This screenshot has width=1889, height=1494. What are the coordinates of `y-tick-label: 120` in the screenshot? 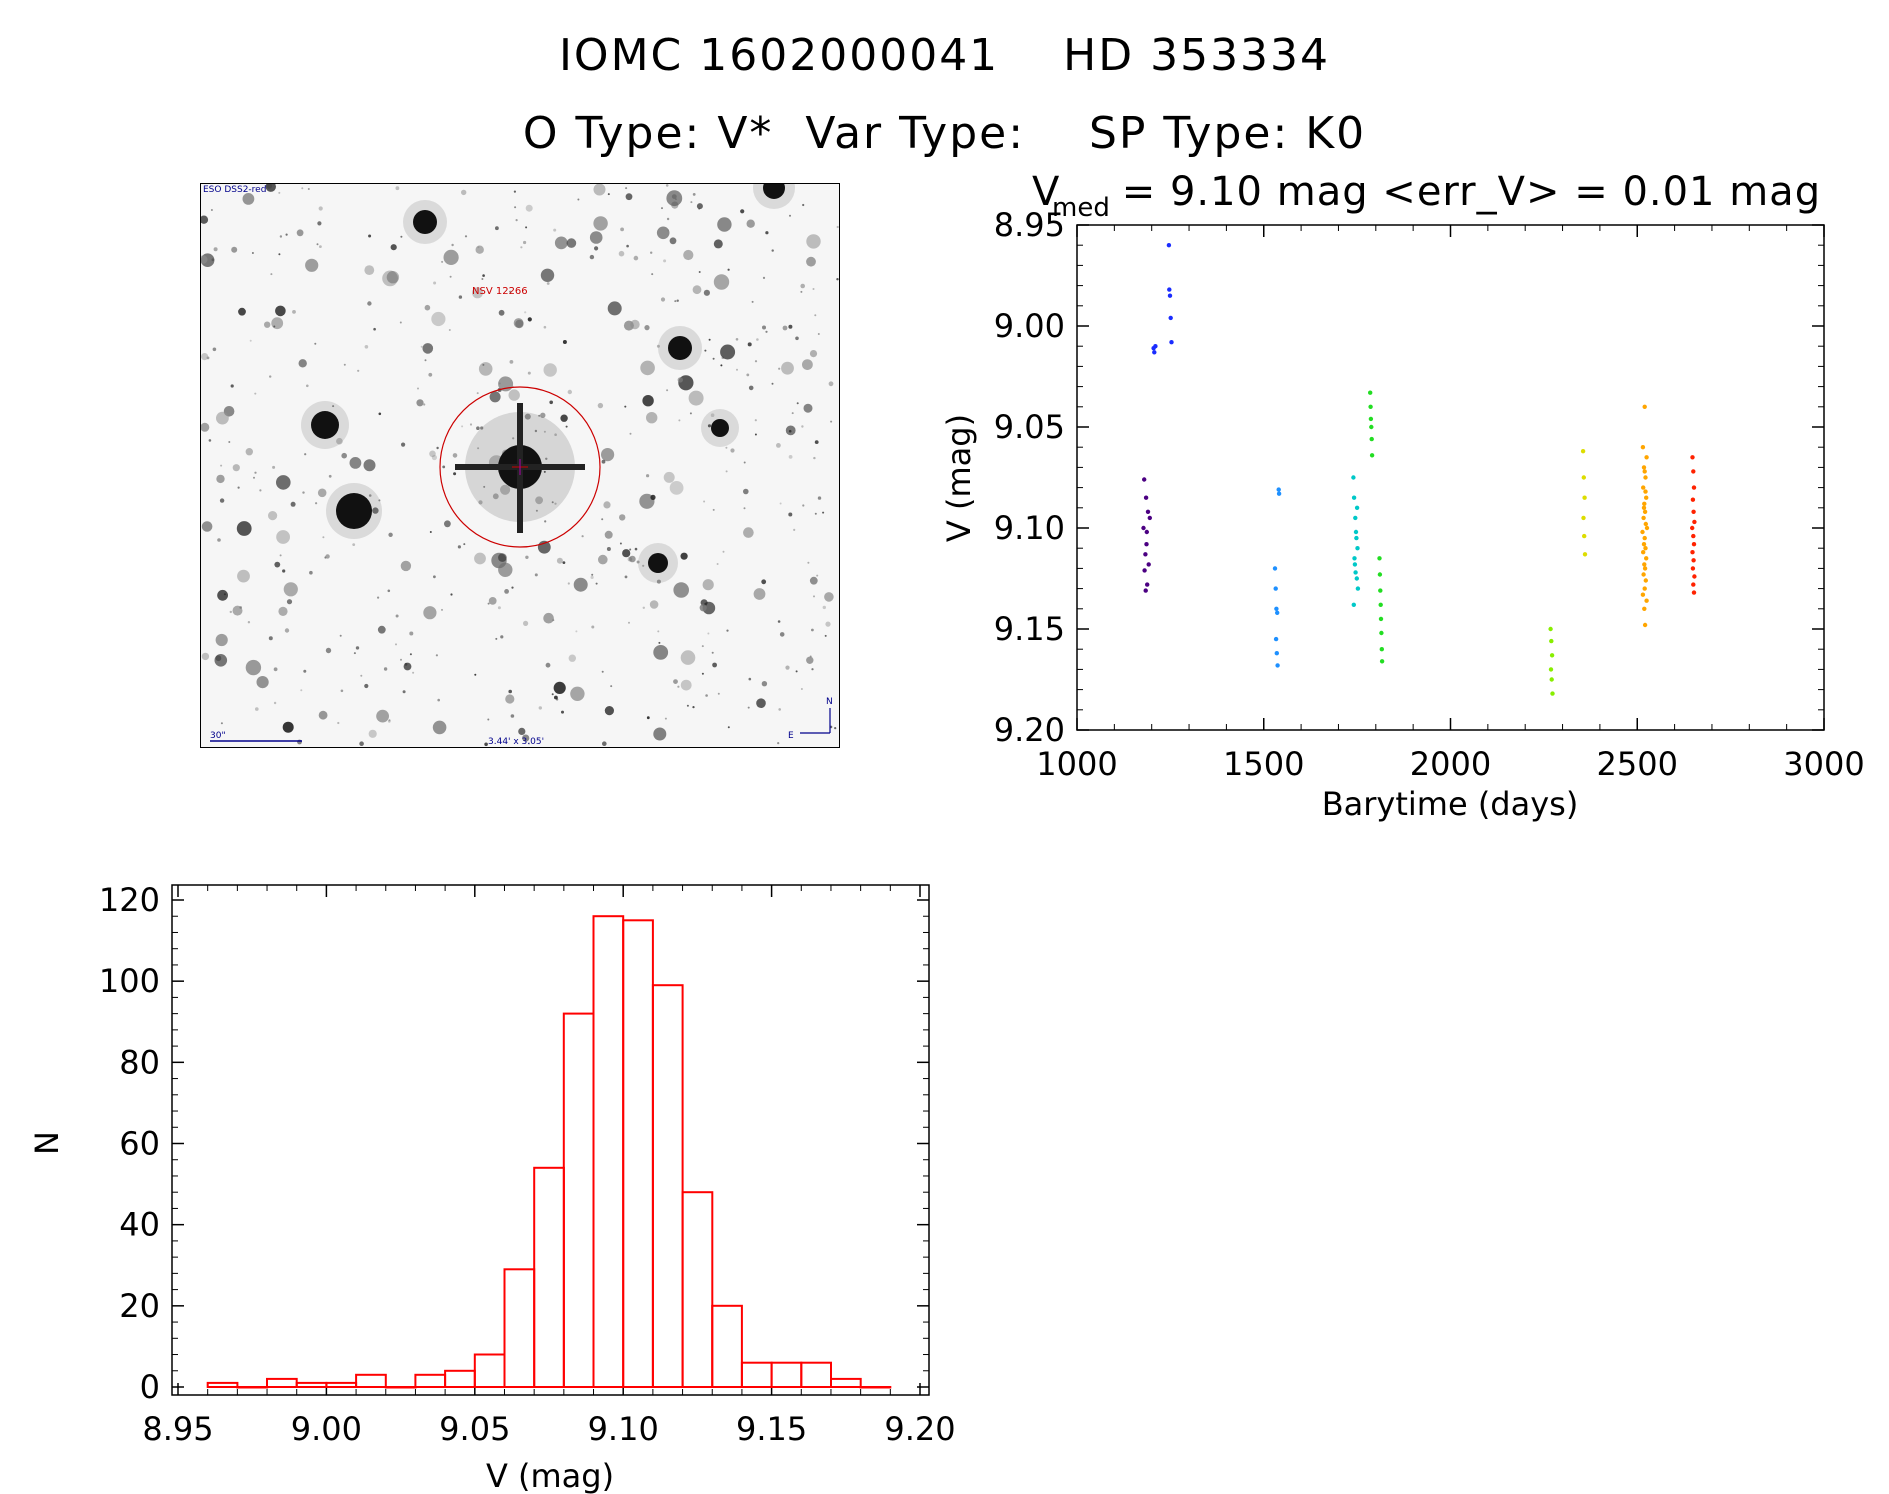 It's located at (129, 900).